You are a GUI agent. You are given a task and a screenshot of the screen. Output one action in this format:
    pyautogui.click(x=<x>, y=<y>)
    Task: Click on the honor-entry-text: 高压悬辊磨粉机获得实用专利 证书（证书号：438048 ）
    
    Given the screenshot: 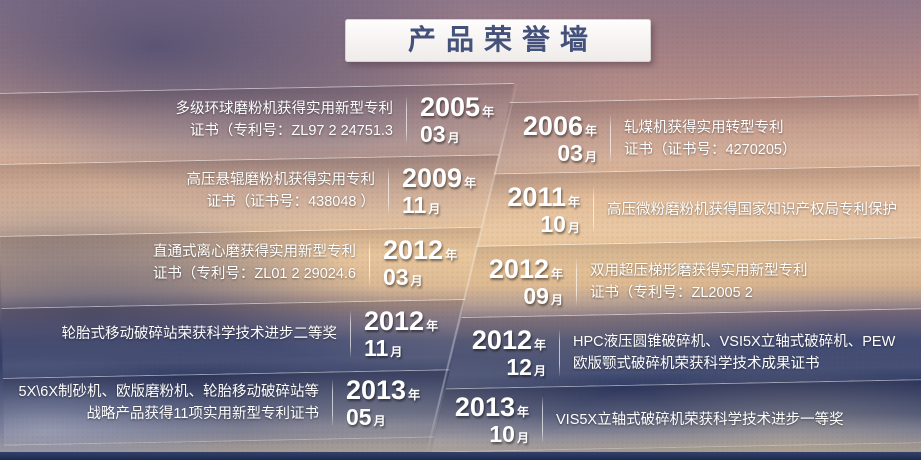 What is the action you would take?
    pyautogui.click(x=281, y=191)
    